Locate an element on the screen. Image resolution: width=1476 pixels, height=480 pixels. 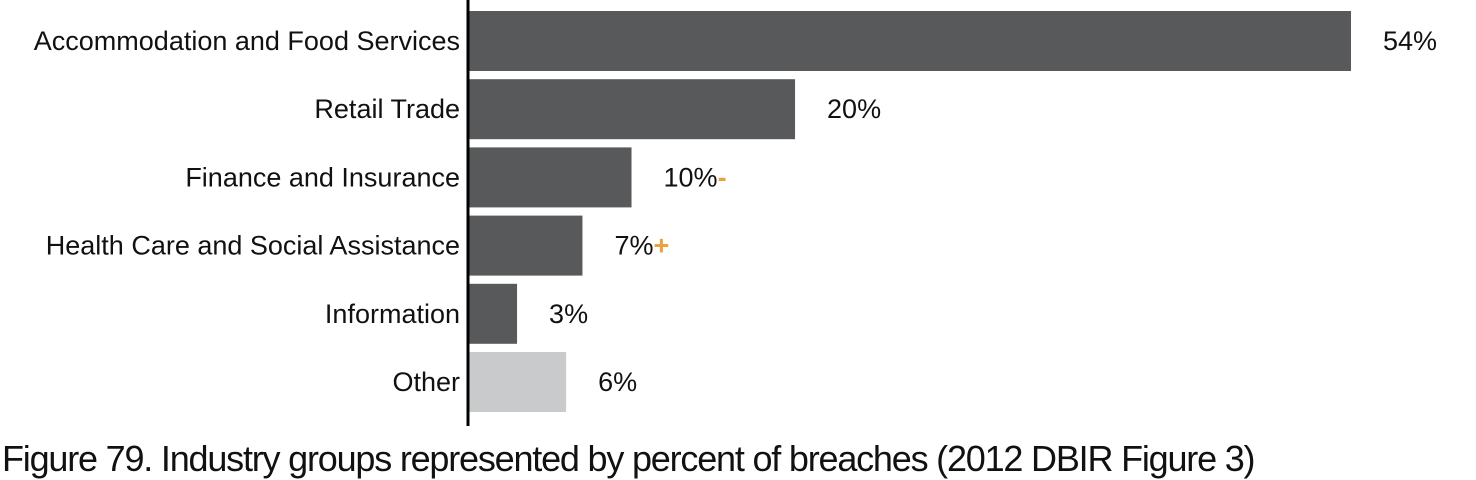
value-label-accommodation-and-food-services: 54% is located at coordinates (1410, 41).